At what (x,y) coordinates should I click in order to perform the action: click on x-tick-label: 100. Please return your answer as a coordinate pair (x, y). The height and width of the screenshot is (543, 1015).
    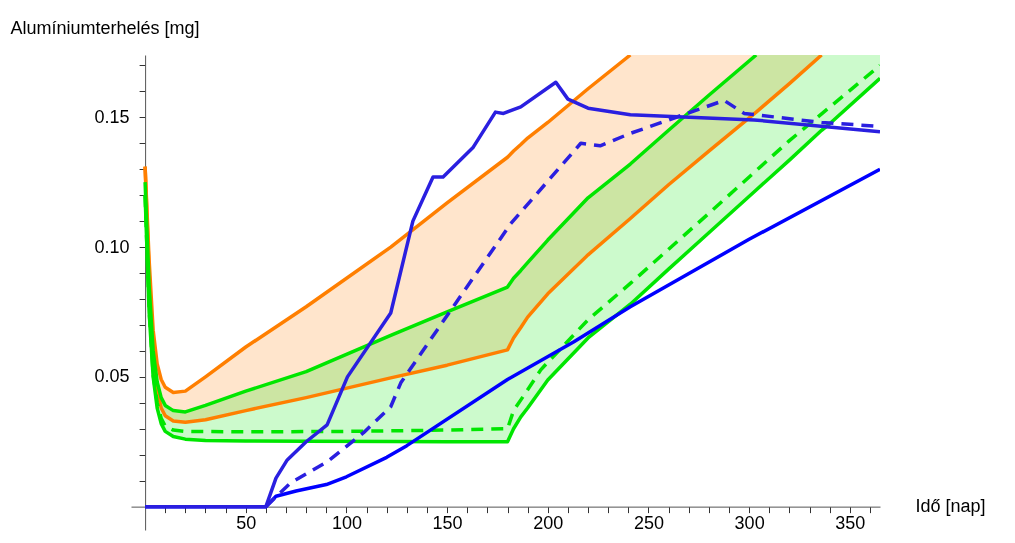
    Looking at the image, I should click on (346, 523).